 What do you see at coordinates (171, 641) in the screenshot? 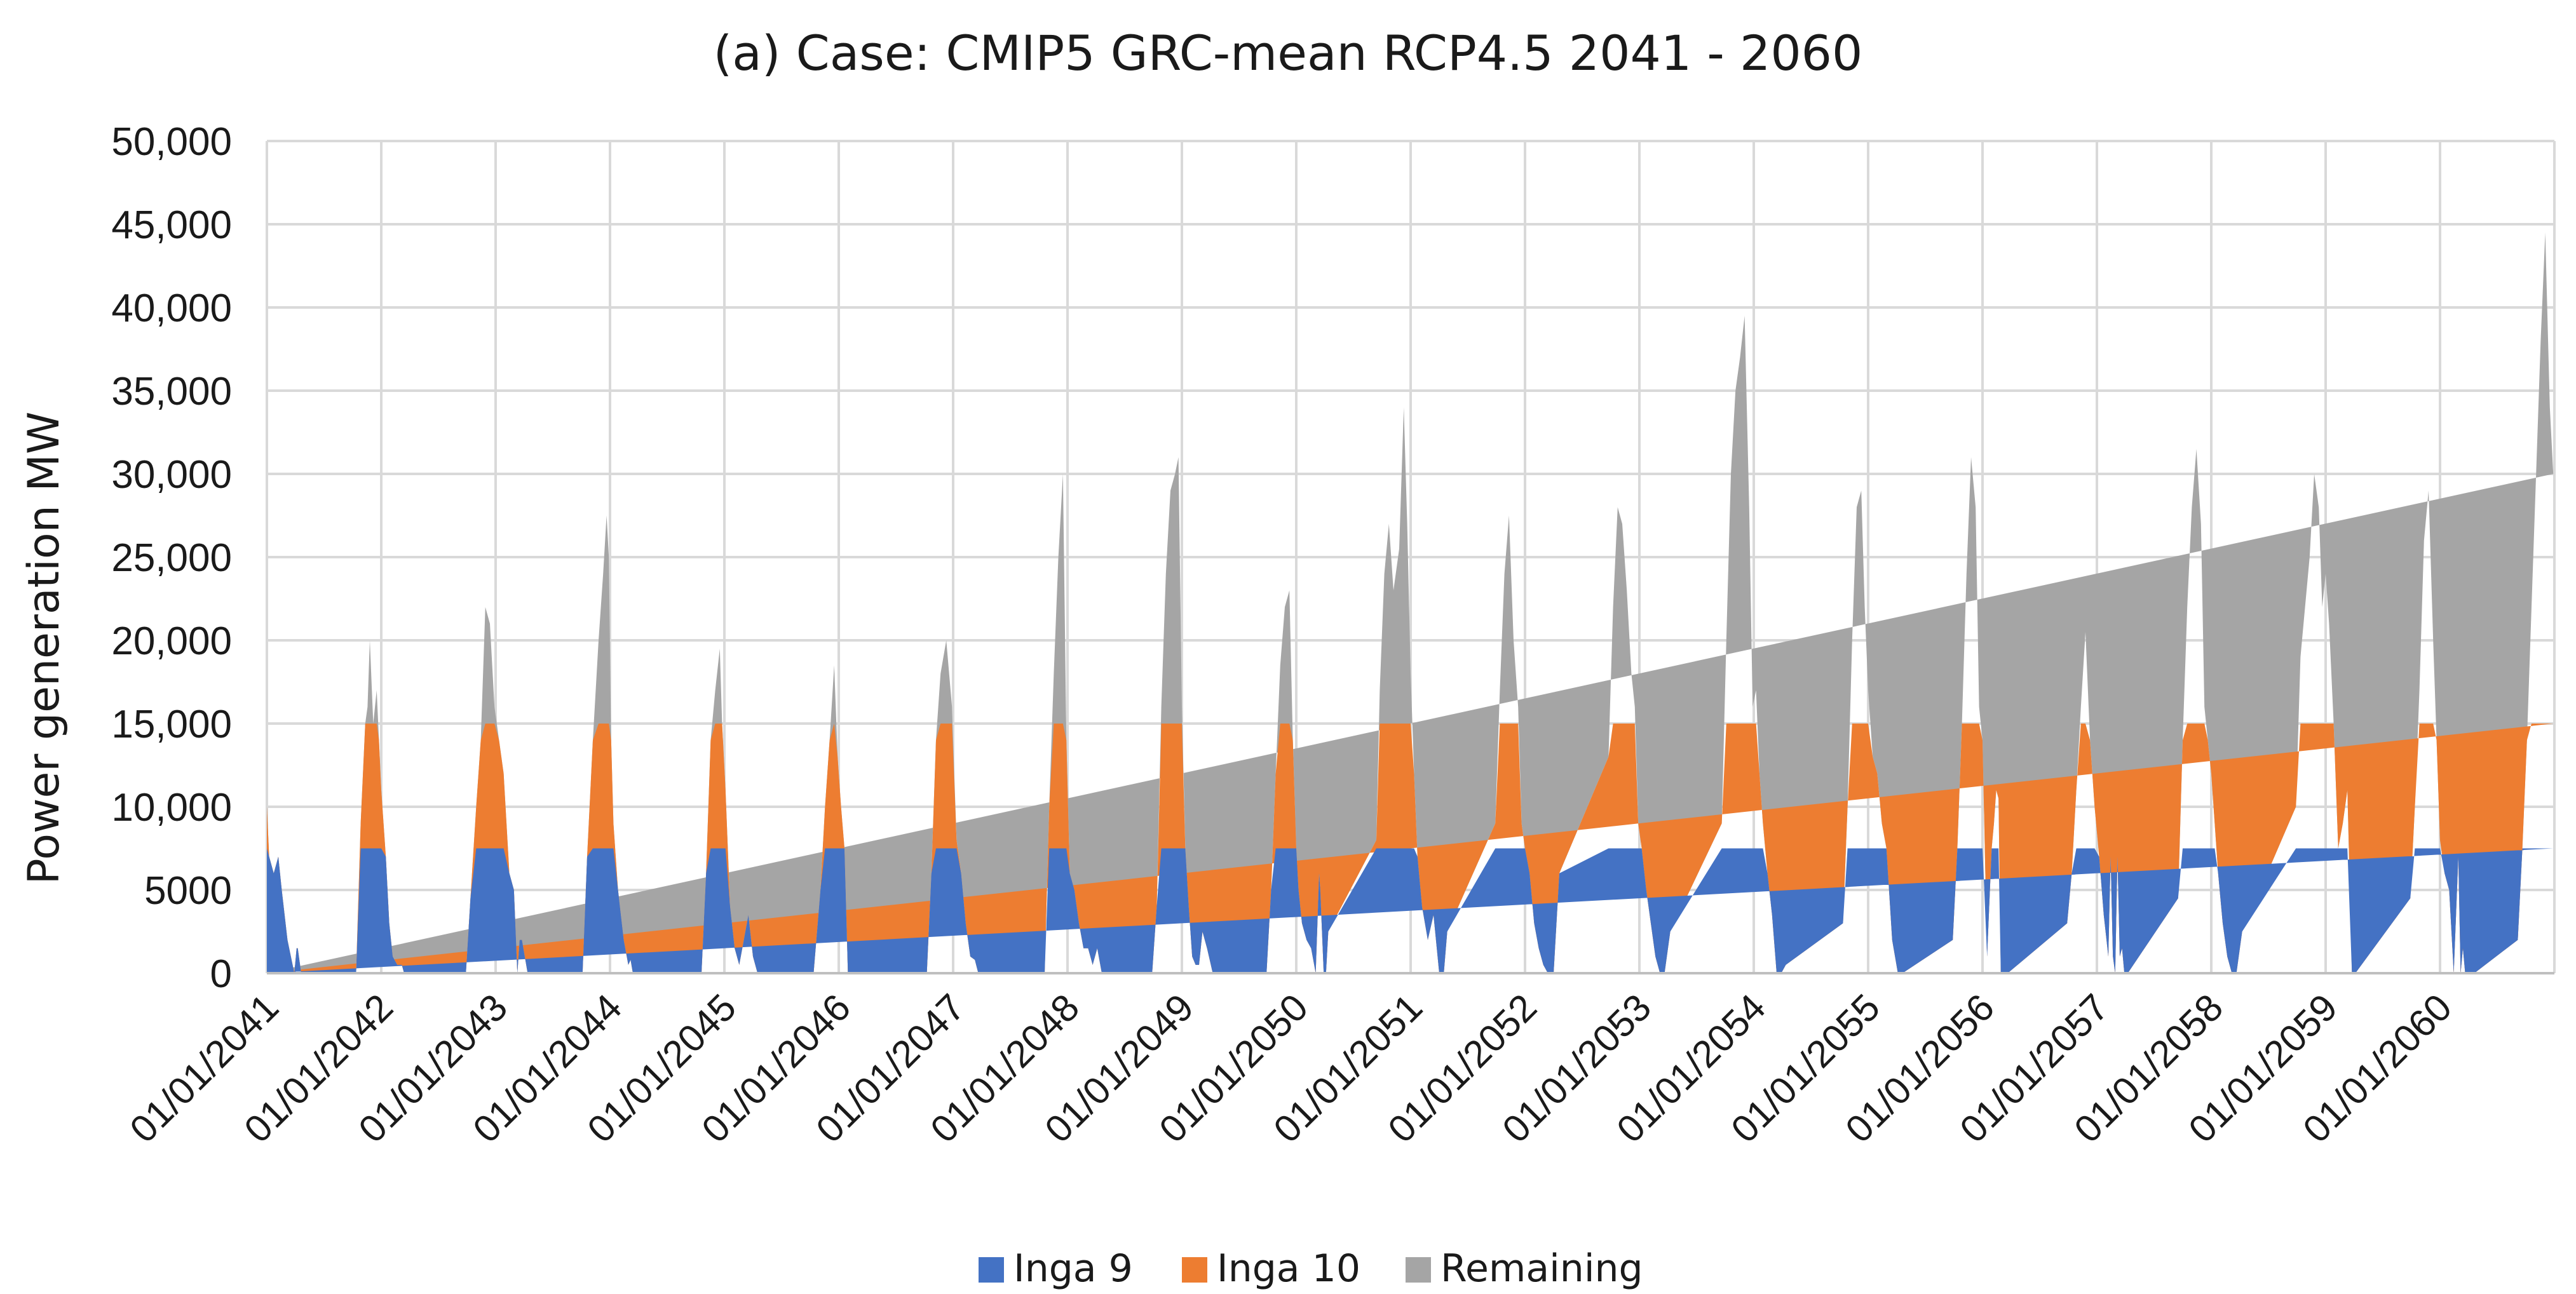
I see `y-tick-label: 20,000` at bounding box center [171, 641].